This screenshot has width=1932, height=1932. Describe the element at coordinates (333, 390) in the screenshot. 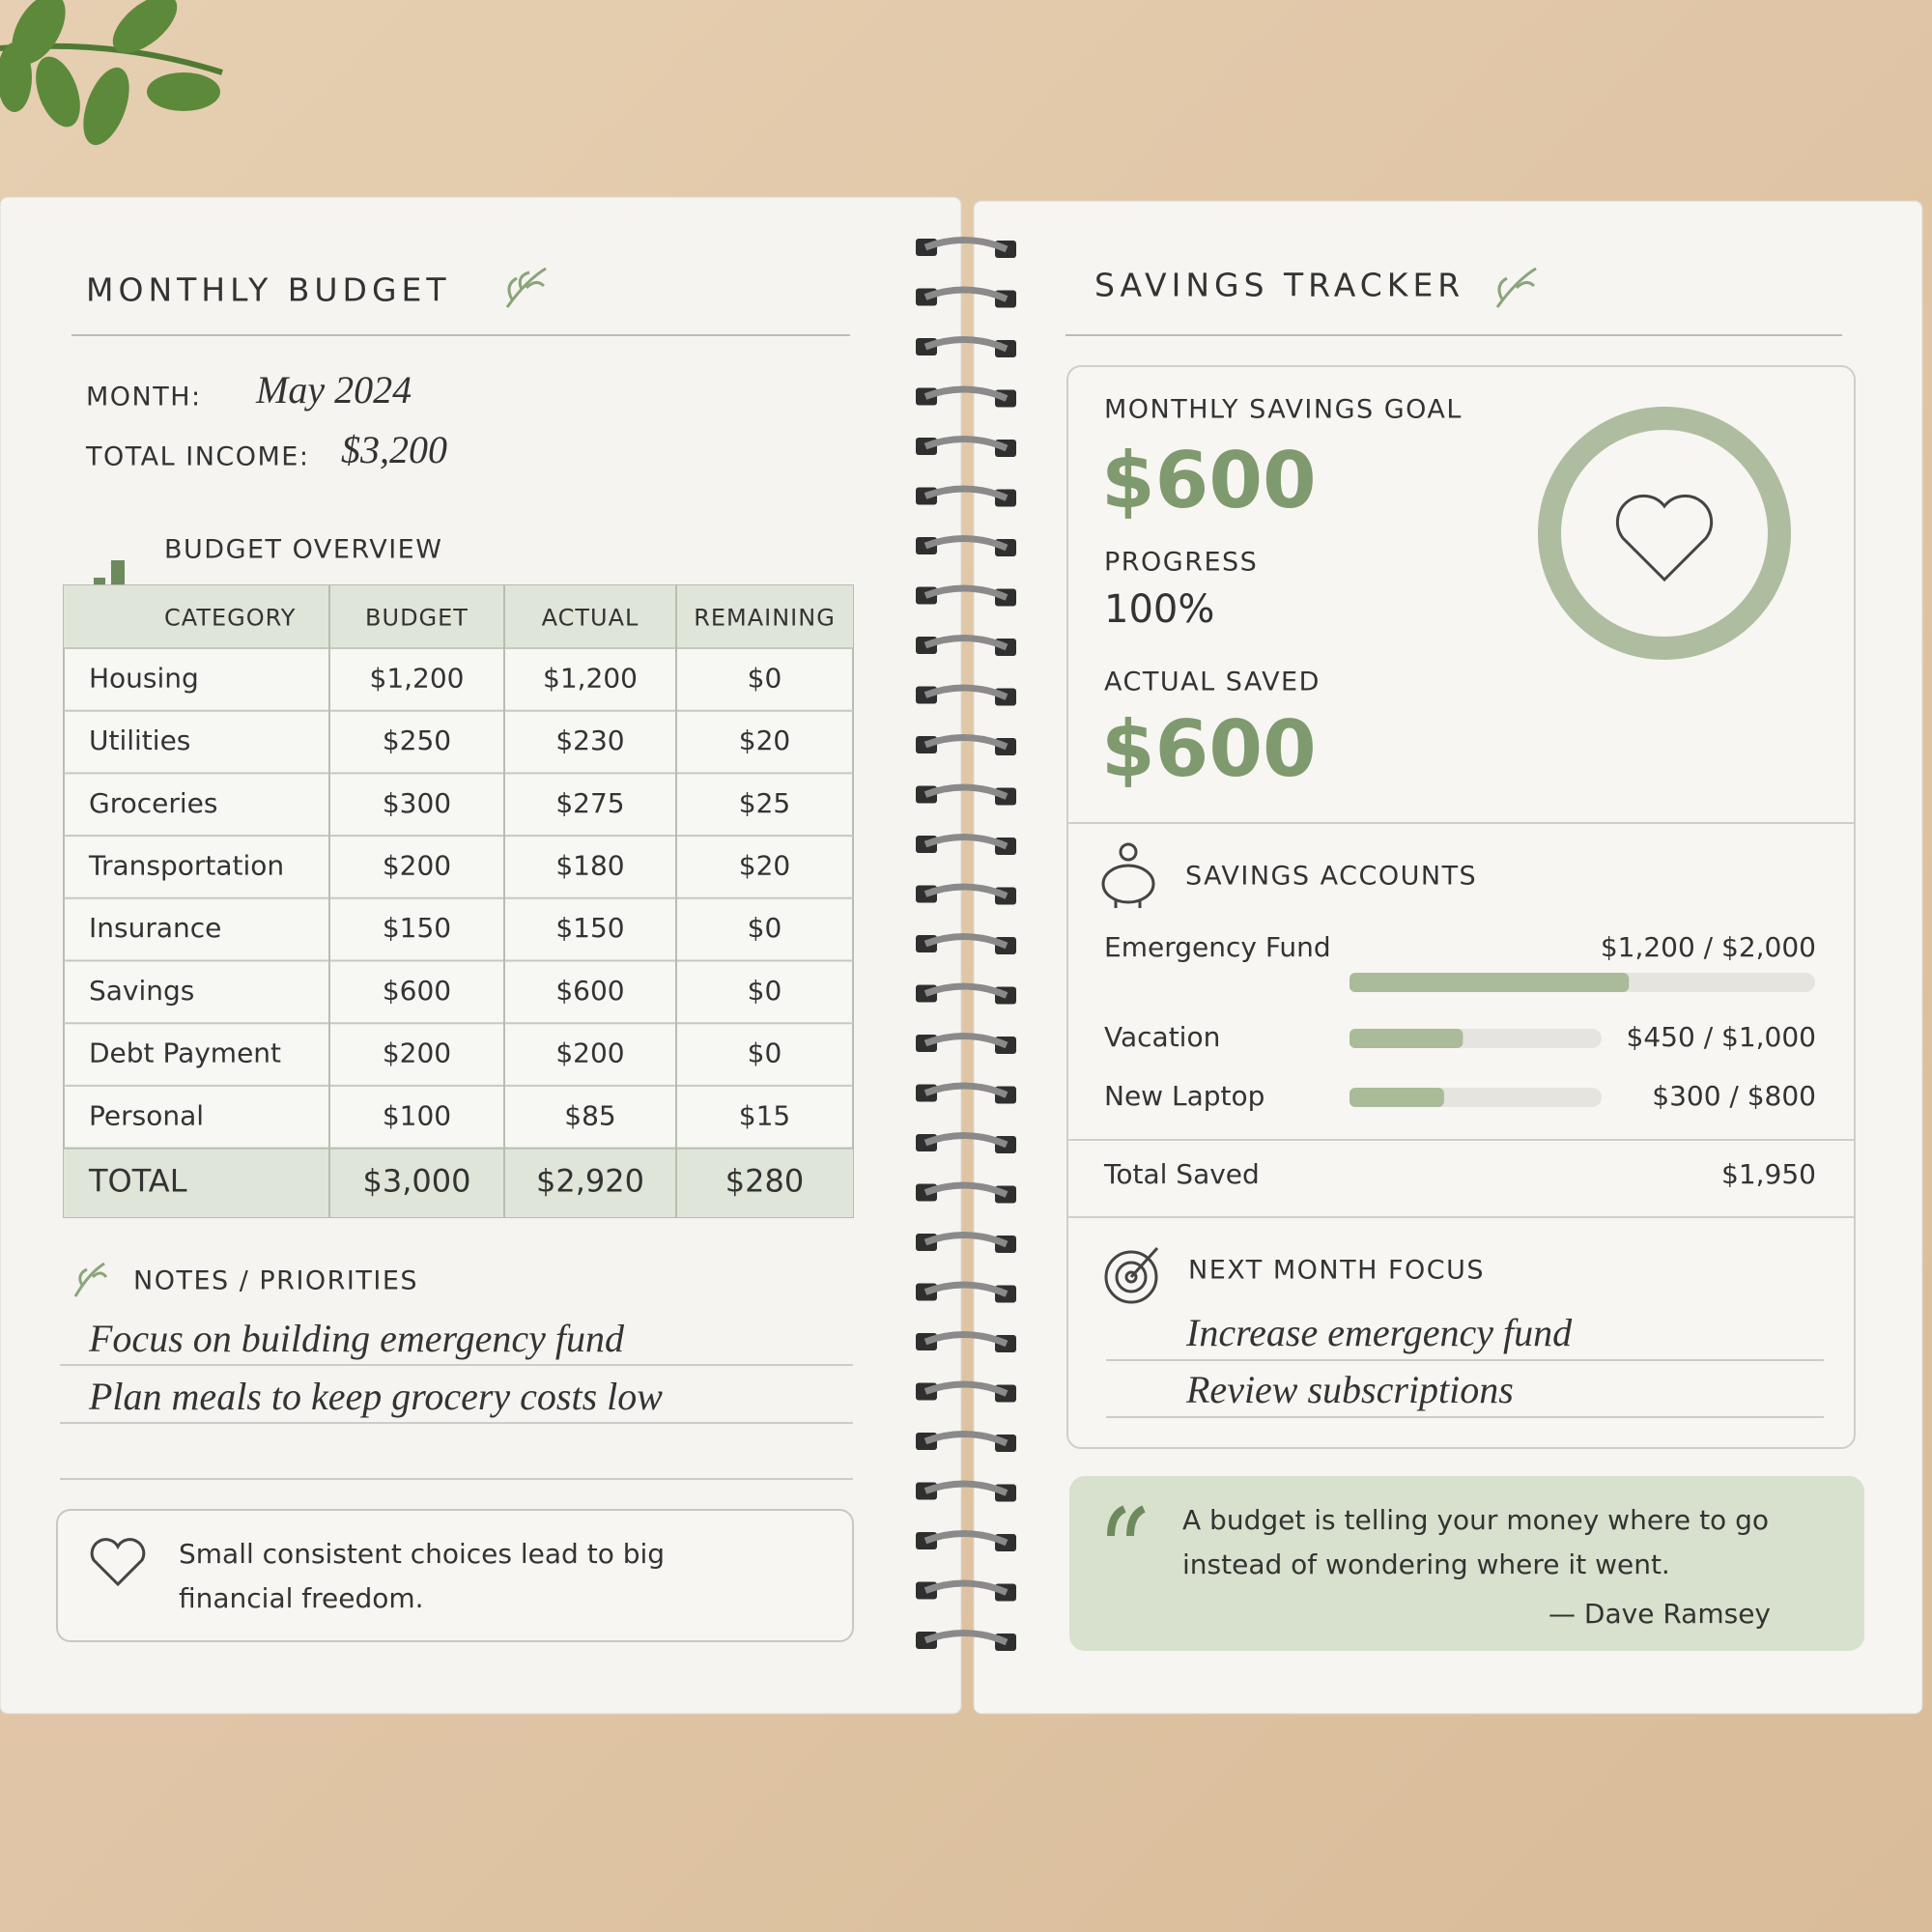

I see `field-value: May 2024` at that location.